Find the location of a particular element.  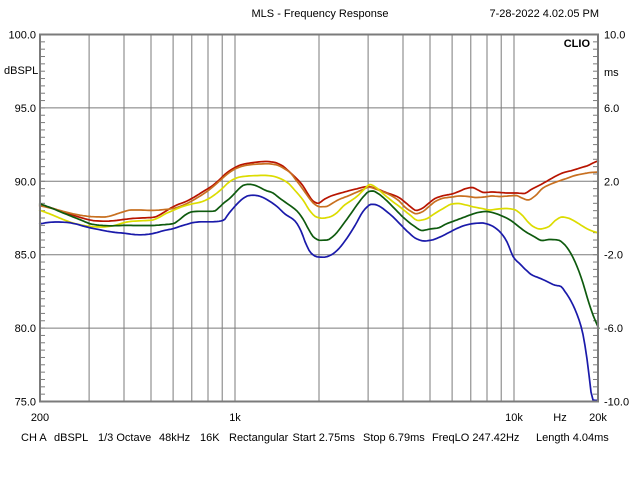

svg-text: 80.0 is located at coordinates (25, 329).